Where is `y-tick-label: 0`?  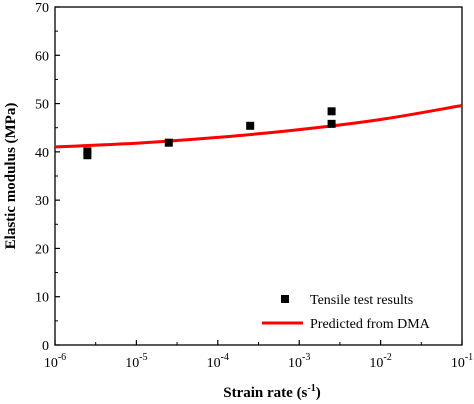
y-tick-label: 0 is located at coordinates (45, 346).